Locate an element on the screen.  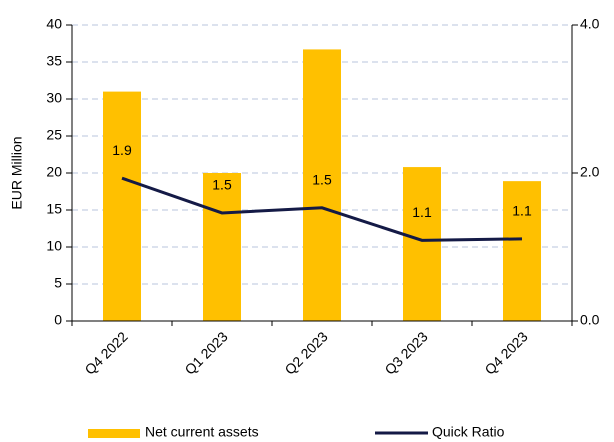
y-tick-label: 20 is located at coordinates (54, 172).